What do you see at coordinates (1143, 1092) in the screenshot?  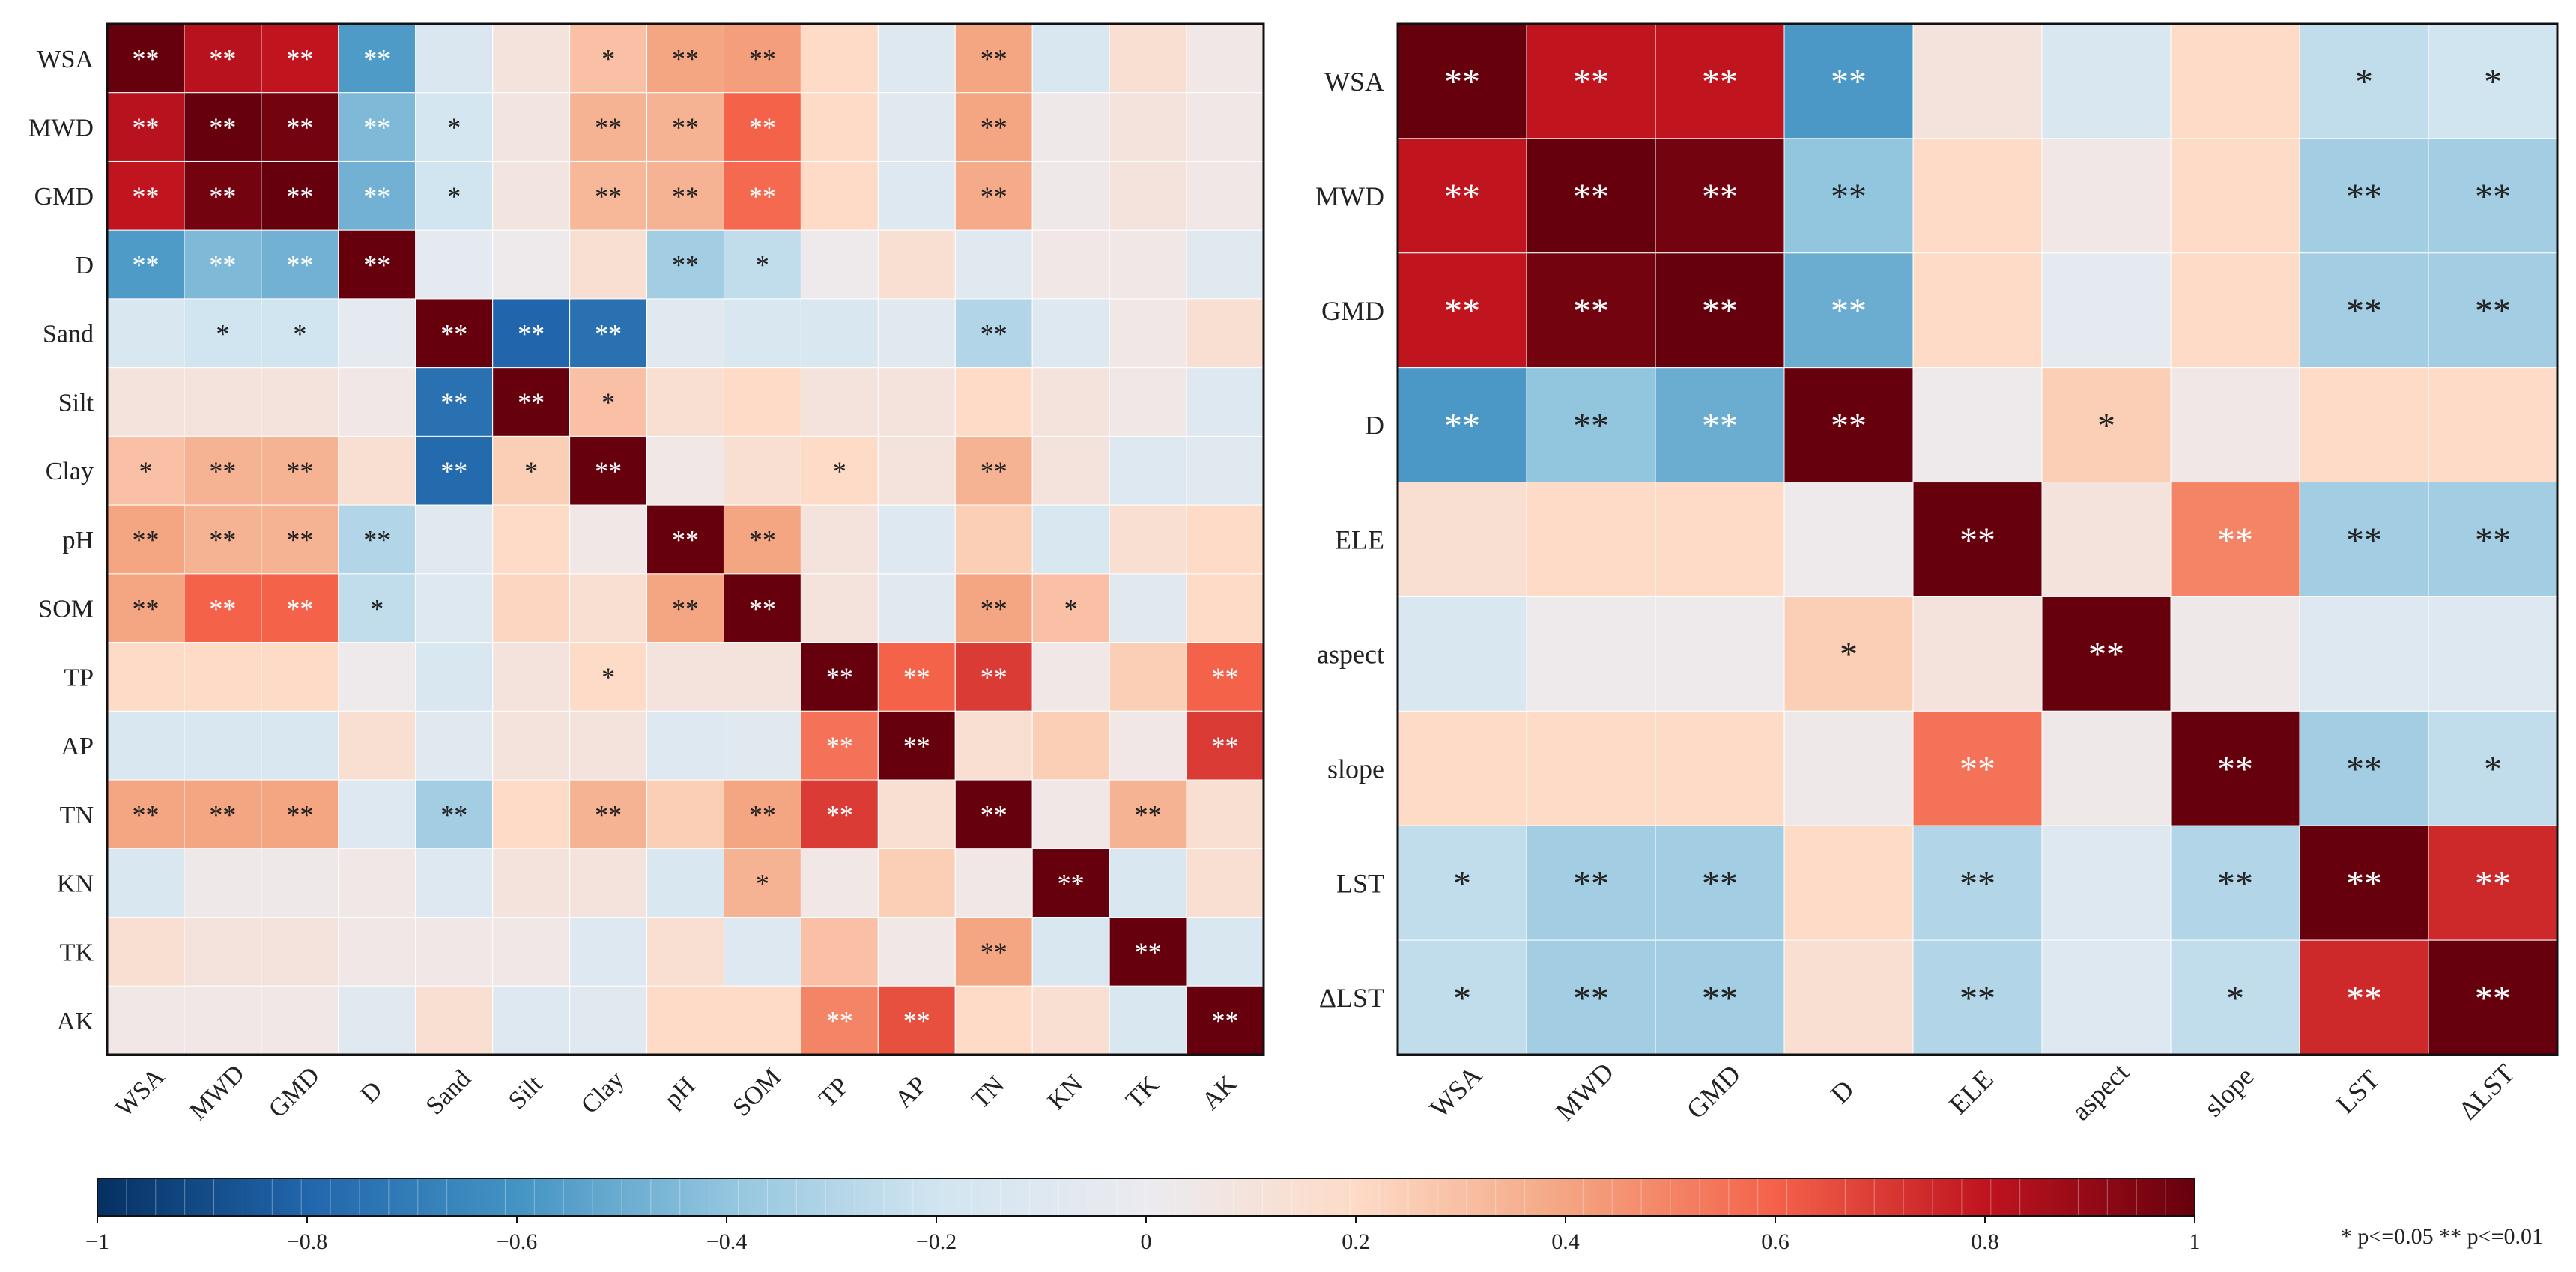 I see `column-label: TK` at bounding box center [1143, 1092].